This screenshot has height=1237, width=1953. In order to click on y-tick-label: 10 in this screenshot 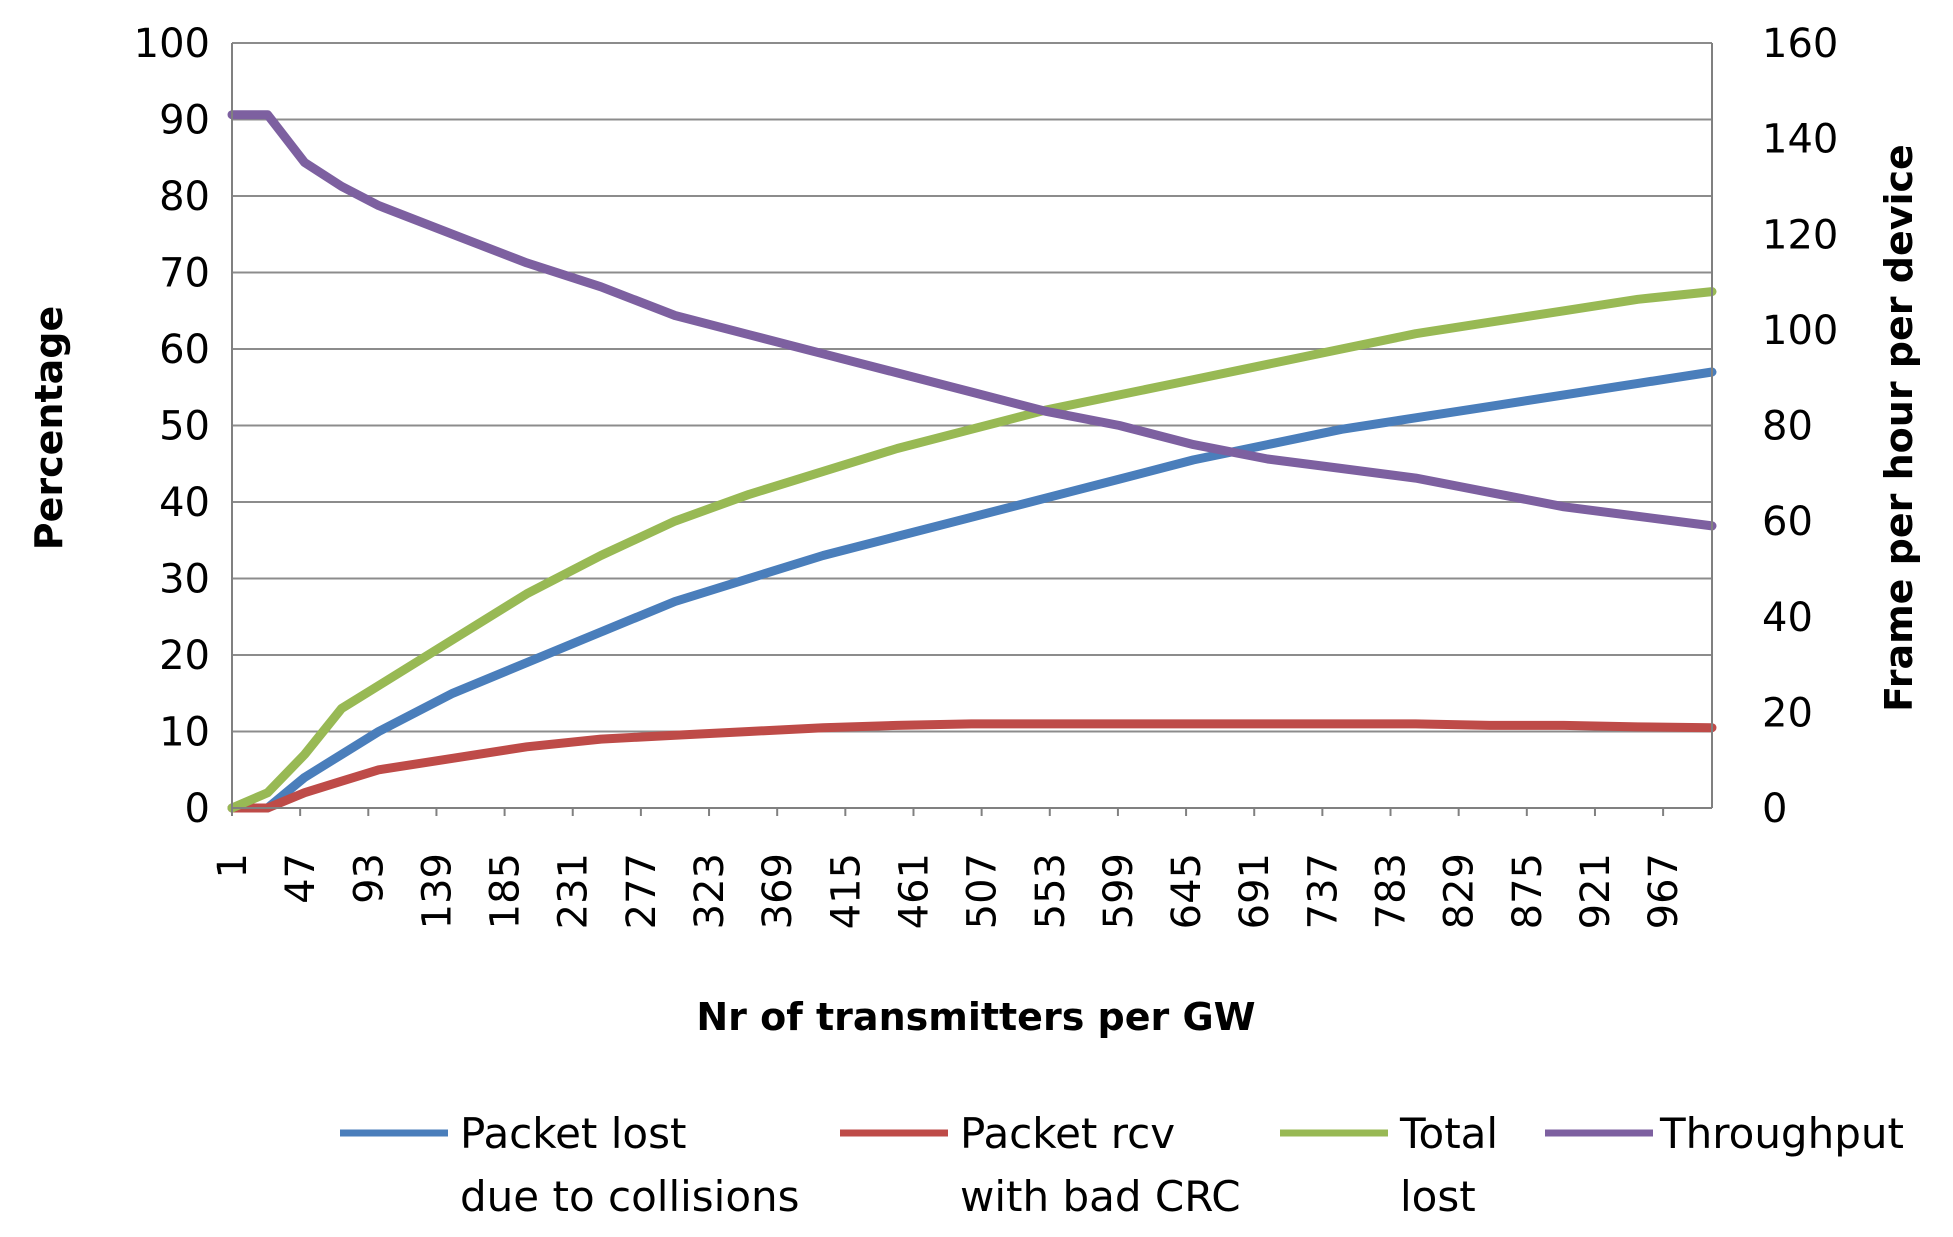, I will do `click(184, 733)`.